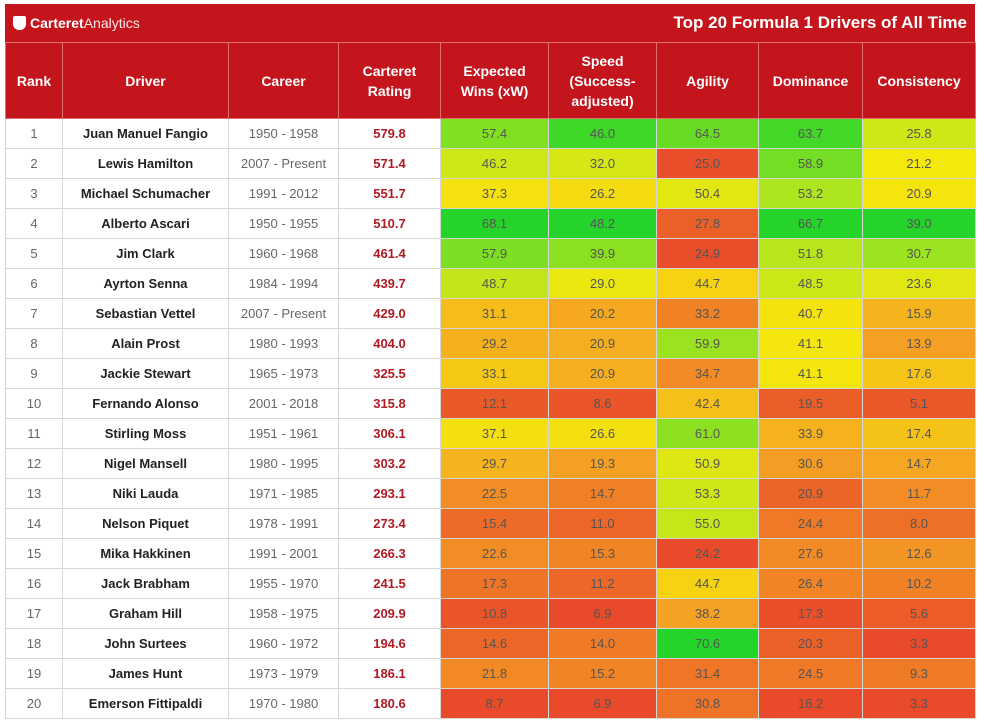 The image size is (982, 726). I want to click on rating: 303.2, so click(389, 463).